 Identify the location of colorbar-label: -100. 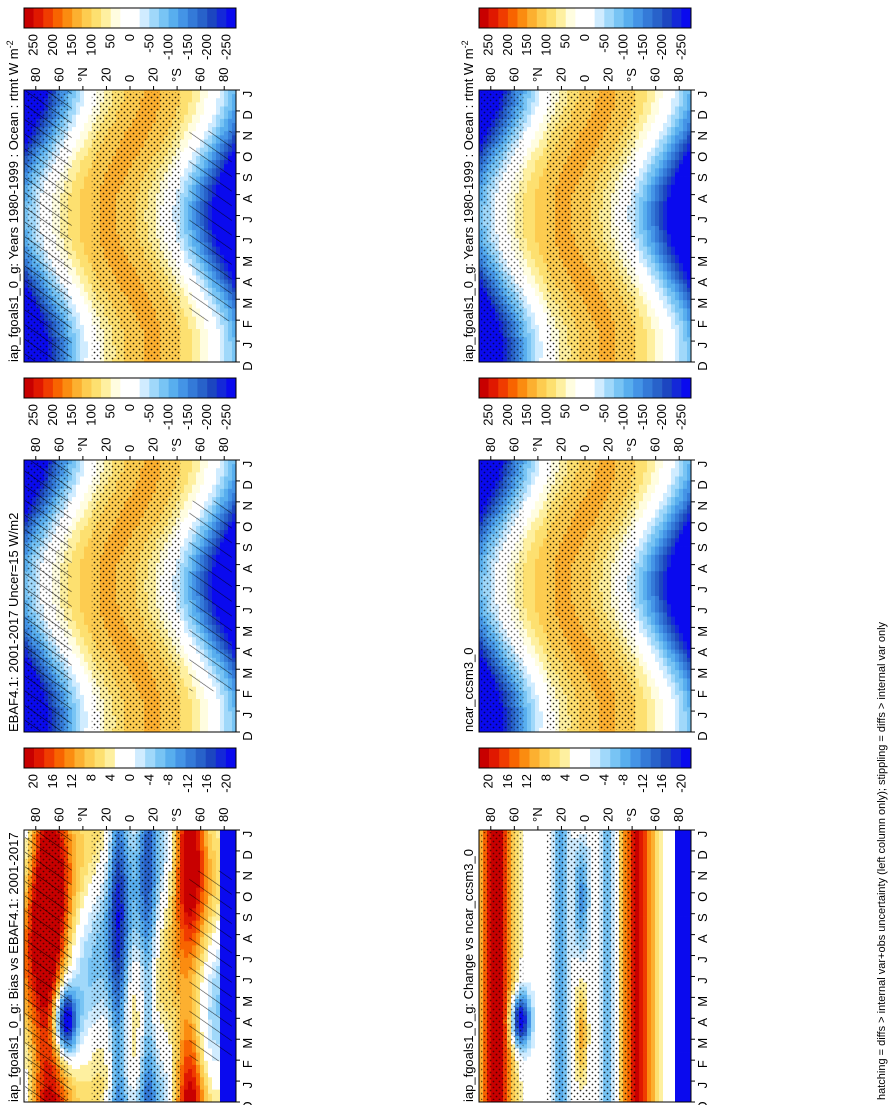
(168, 47).